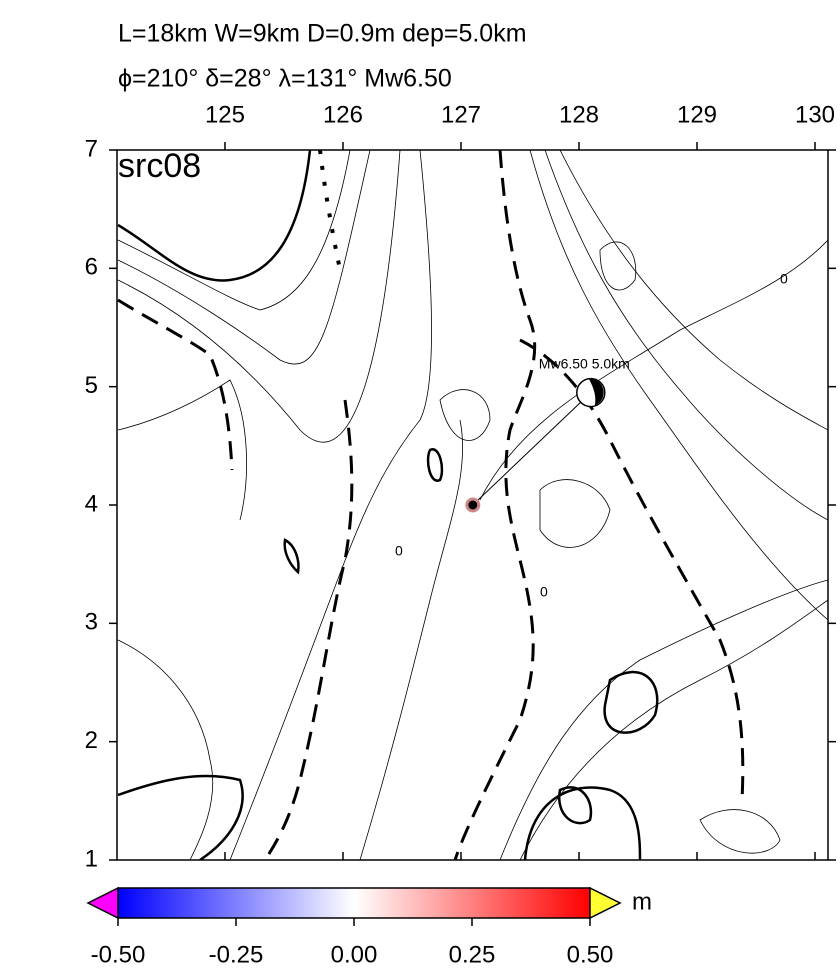  I want to click on y-tick-label: 3, so click(91, 622).